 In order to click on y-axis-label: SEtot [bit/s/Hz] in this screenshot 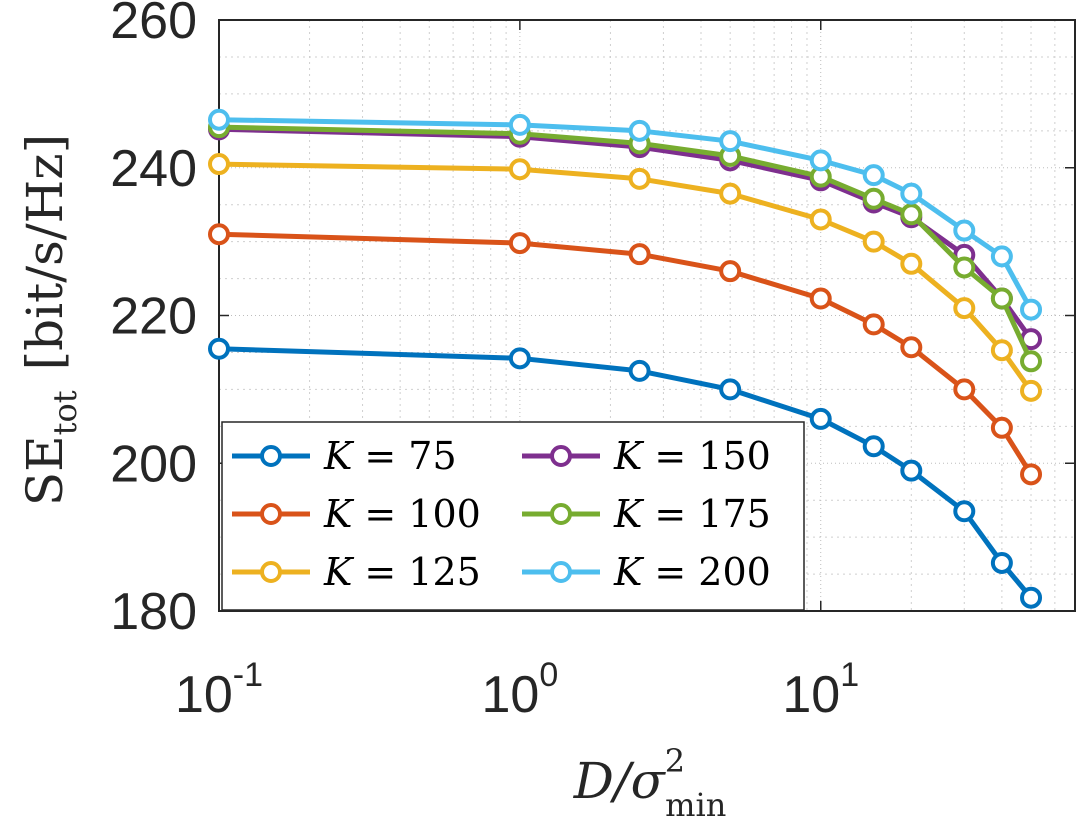, I will do `click(50, 320)`.